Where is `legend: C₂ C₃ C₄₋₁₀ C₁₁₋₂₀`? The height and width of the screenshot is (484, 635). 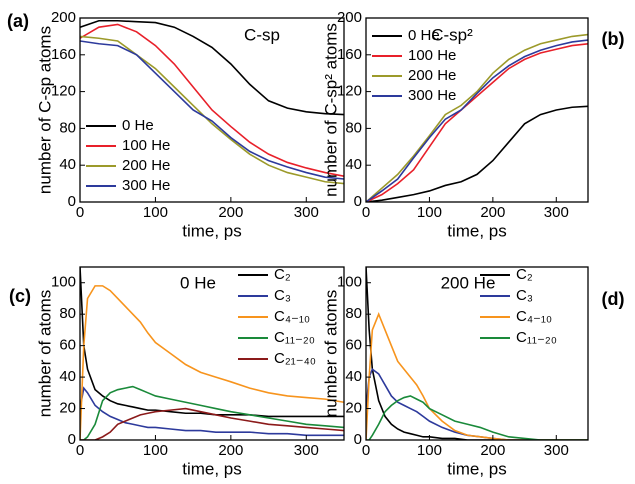 legend: C₂ C₃ C₄₋₁₀ C₁₁₋₂₀ is located at coordinates (518, 306).